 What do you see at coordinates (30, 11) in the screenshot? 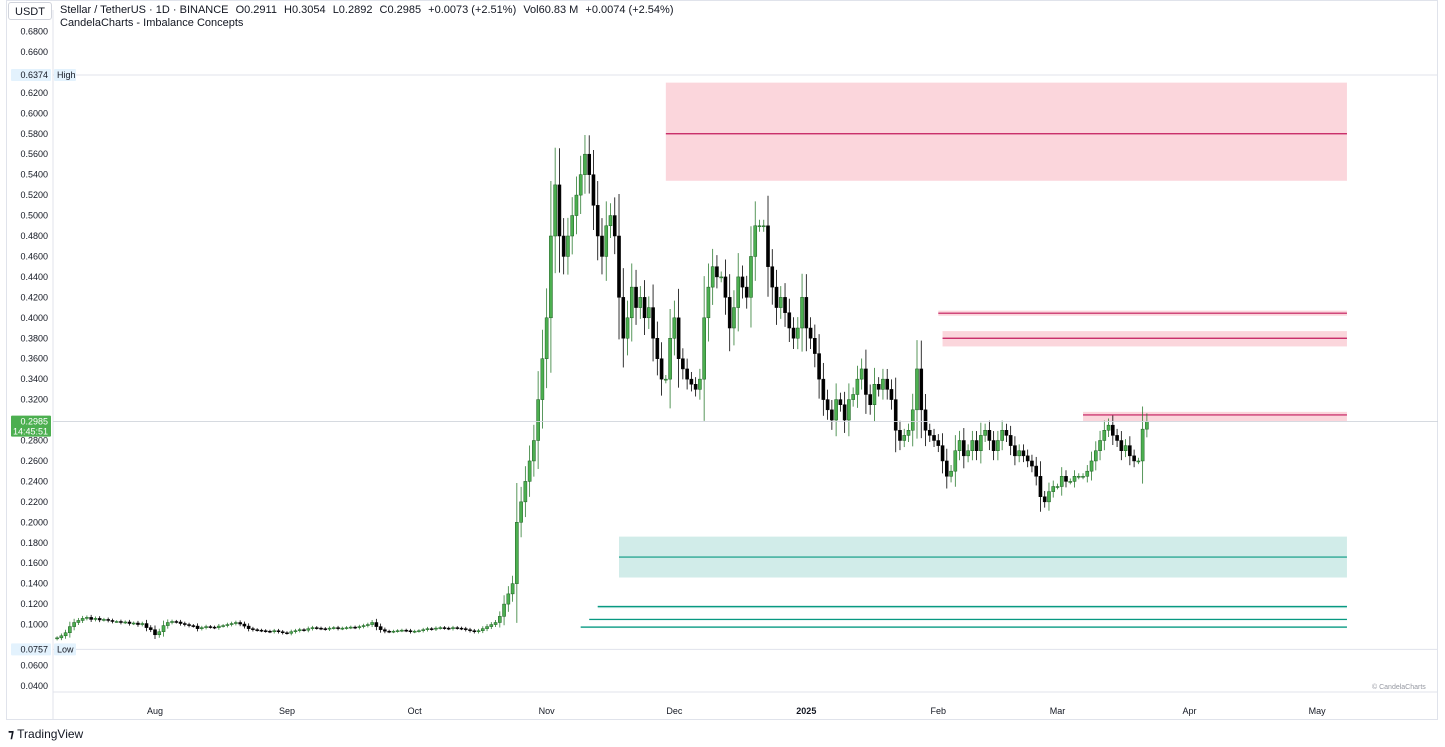
I see `currency-button: USDT` at bounding box center [30, 11].